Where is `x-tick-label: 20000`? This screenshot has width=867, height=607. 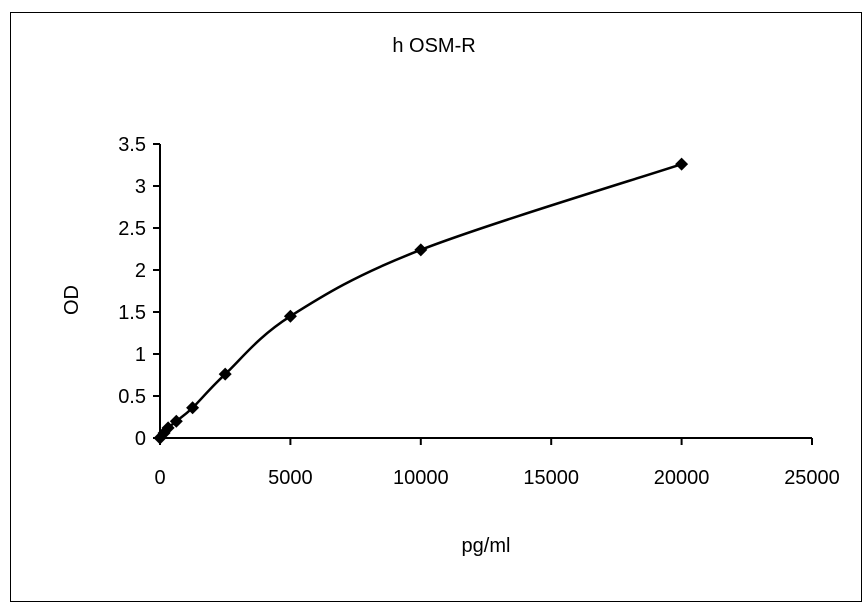 x-tick-label: 20000 is located at coordinates (682, 478).